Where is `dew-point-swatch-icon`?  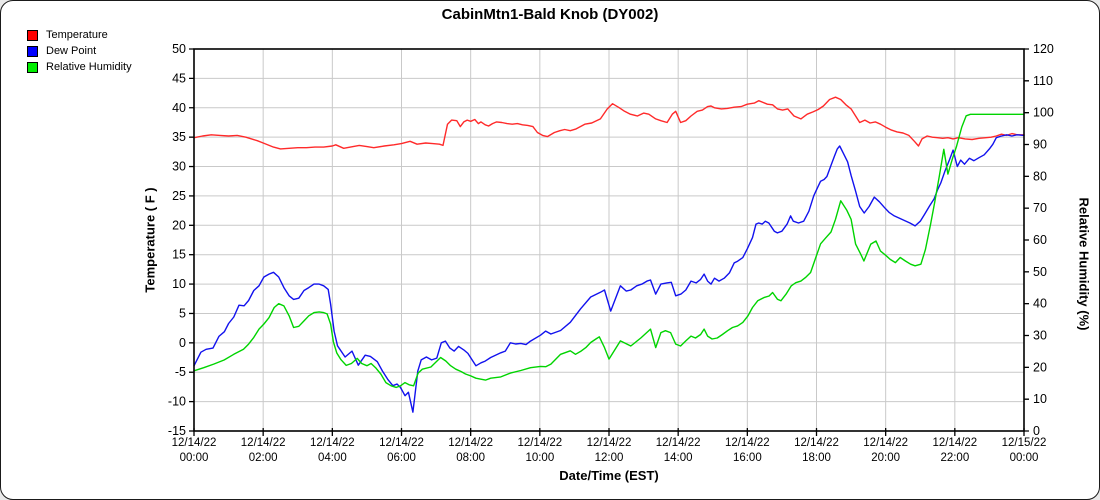 dew-point-swatch-icon is located at coordinates (32, 51).